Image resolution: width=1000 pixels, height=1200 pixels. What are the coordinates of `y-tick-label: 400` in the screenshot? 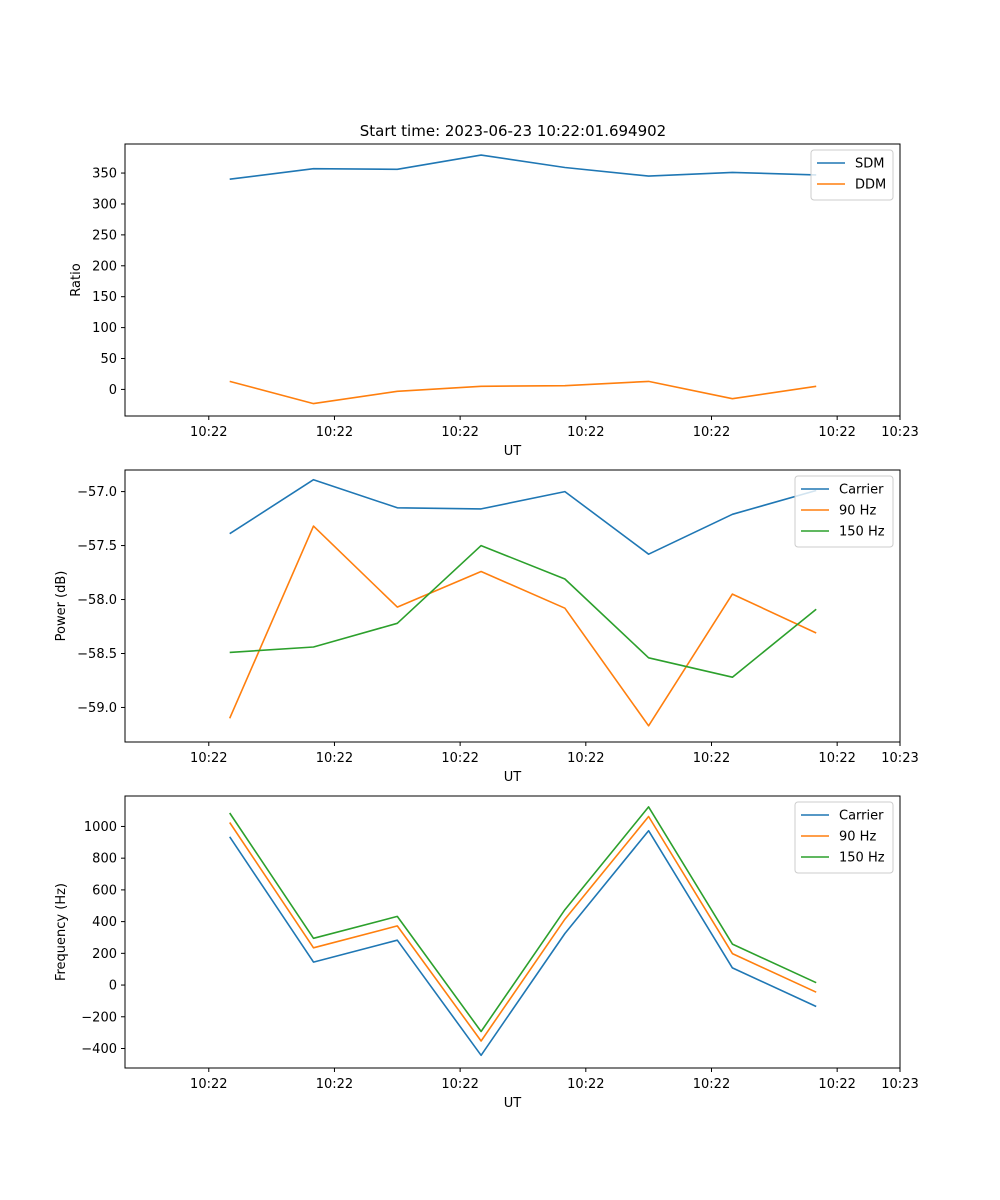 It's located at (104, 922).